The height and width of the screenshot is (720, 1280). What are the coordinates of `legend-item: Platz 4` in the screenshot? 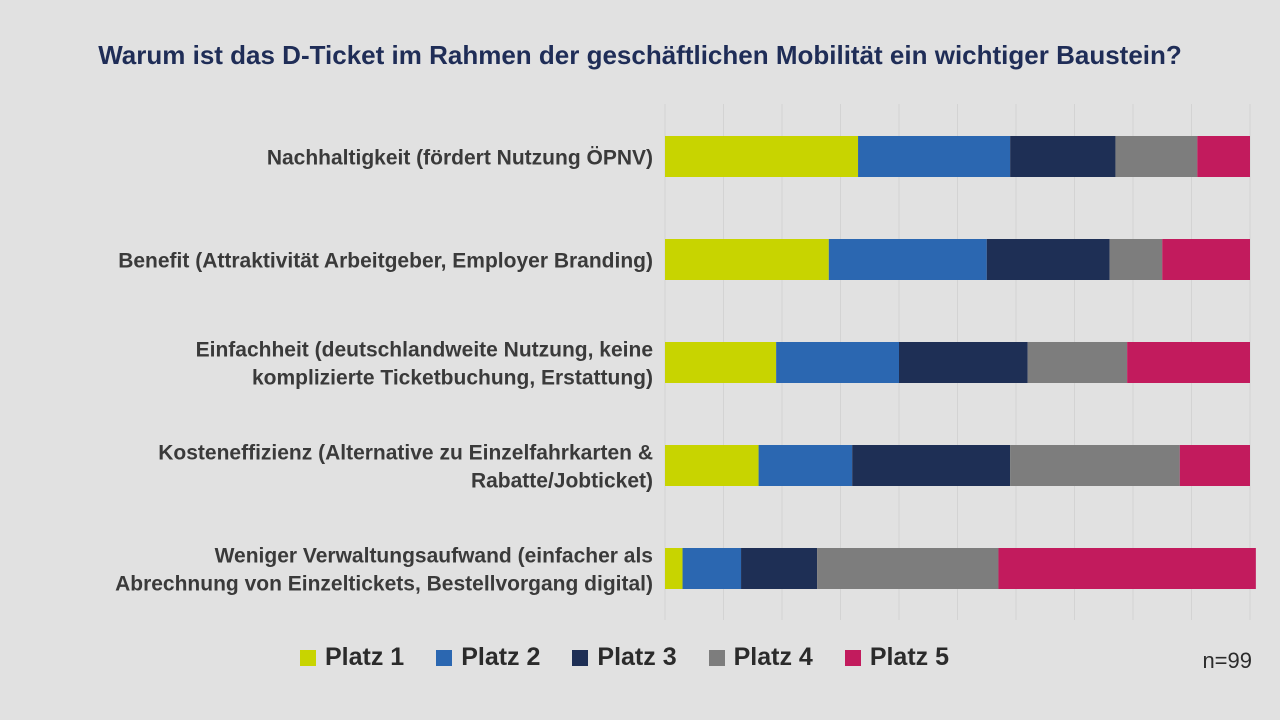 It's located at (760, 657).